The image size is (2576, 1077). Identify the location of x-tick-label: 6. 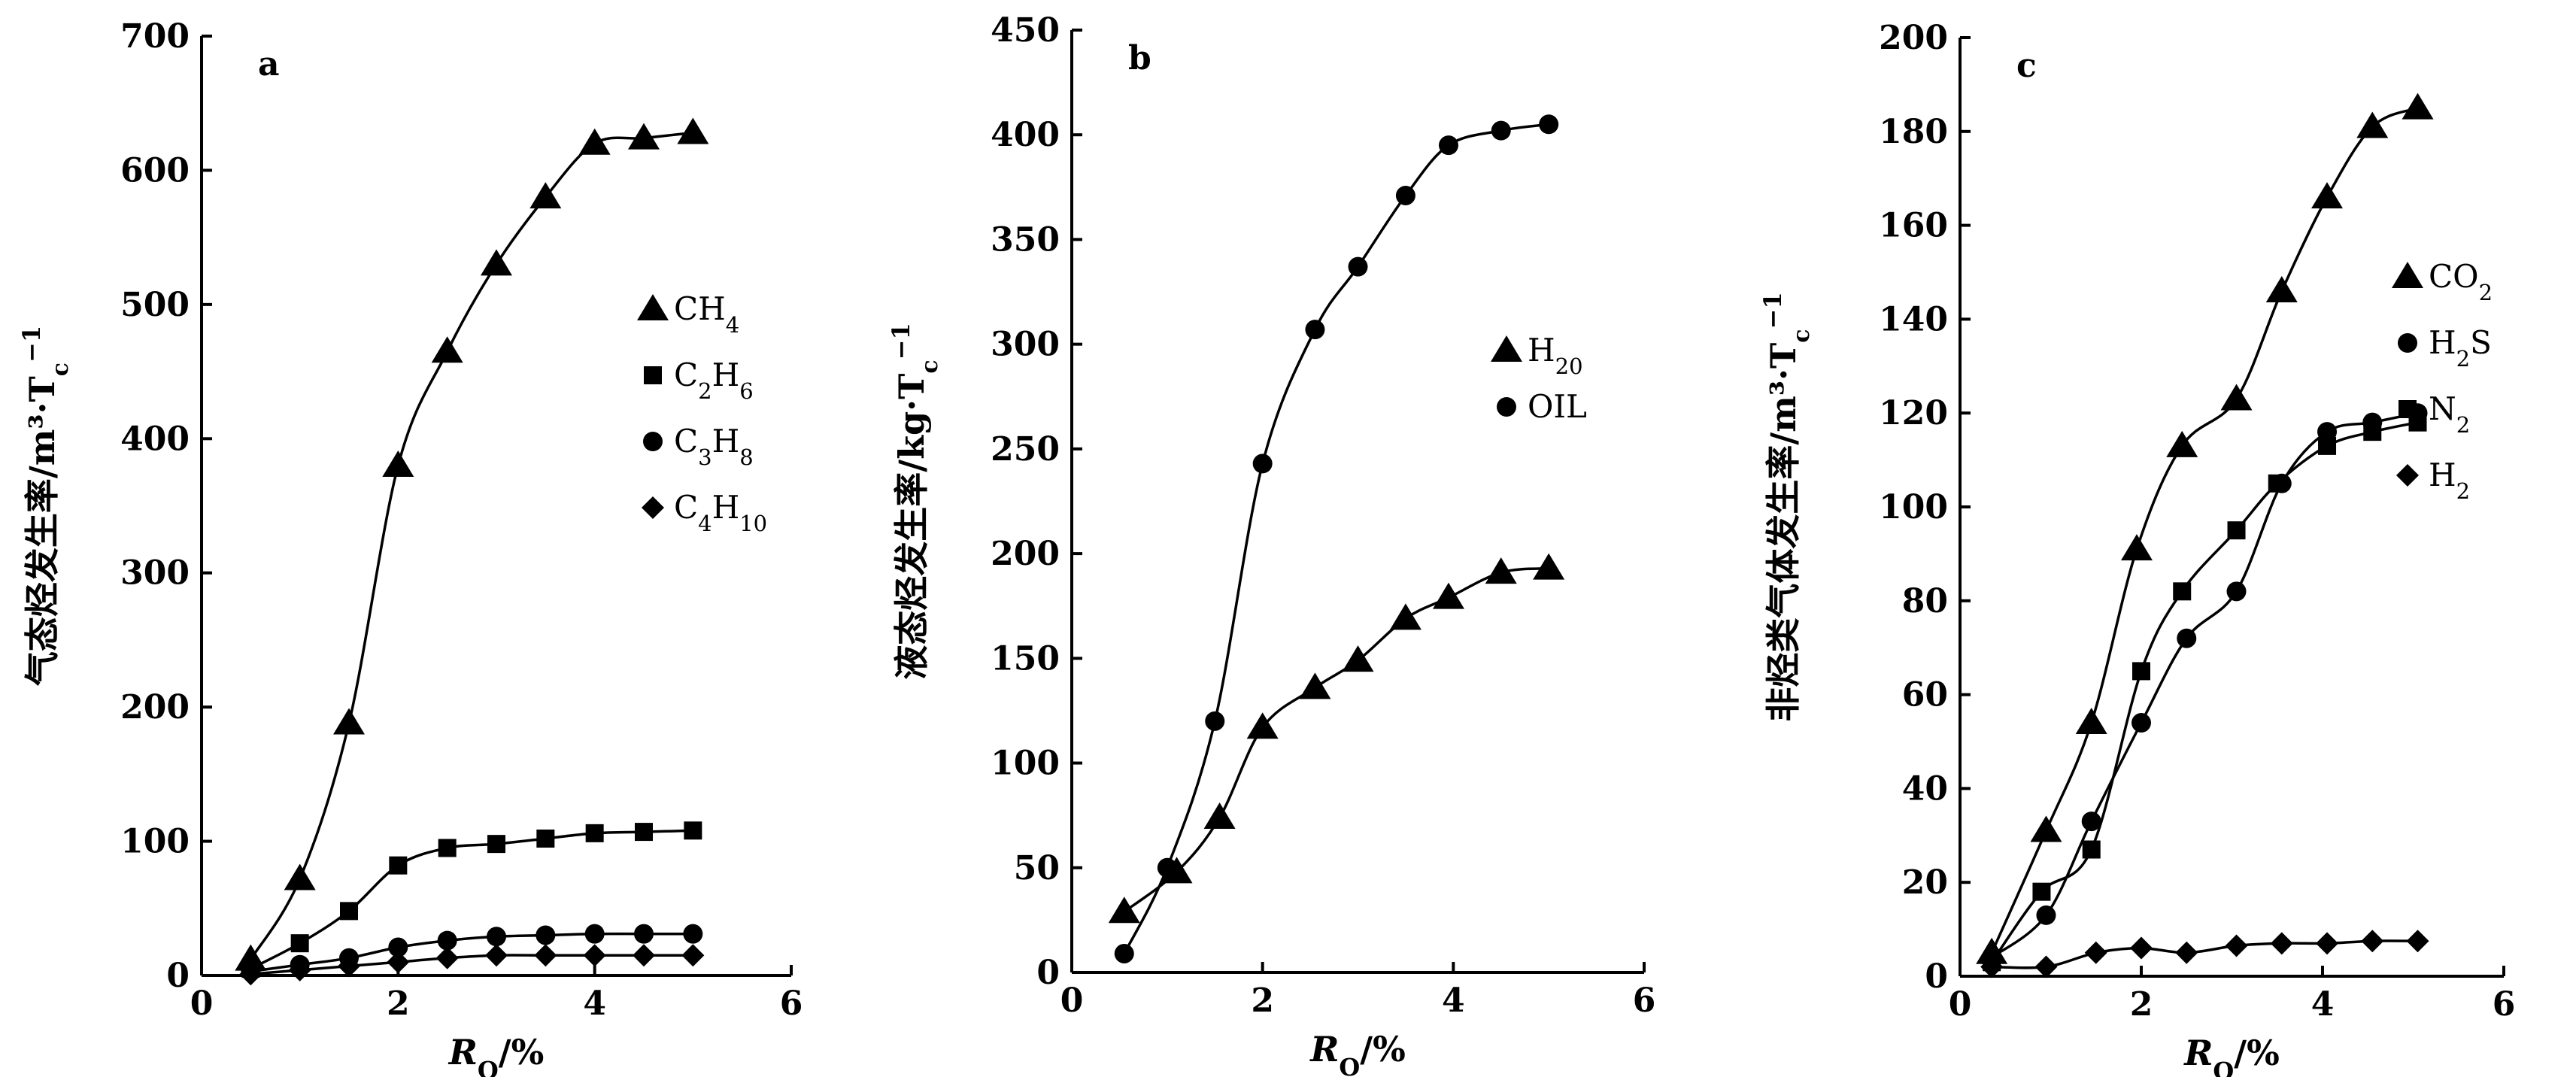
(2504, 1005).